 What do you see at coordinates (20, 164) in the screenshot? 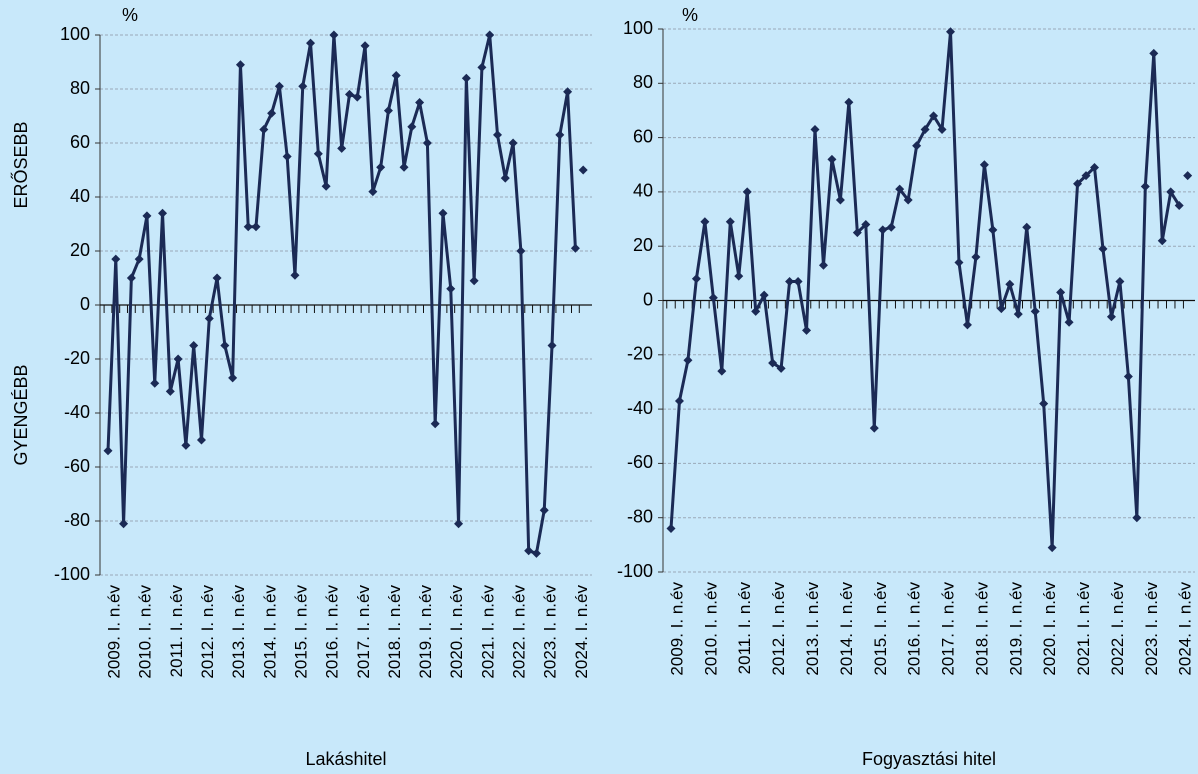
I see `y-annotation: ERŐSEBB` at bounding box center [20, 164].